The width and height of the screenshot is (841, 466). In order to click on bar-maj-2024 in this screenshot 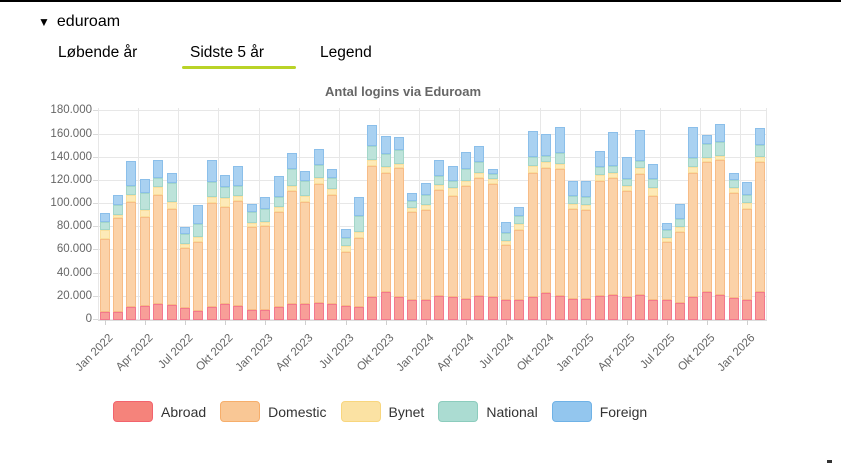, I will do `click(479, 233)`.